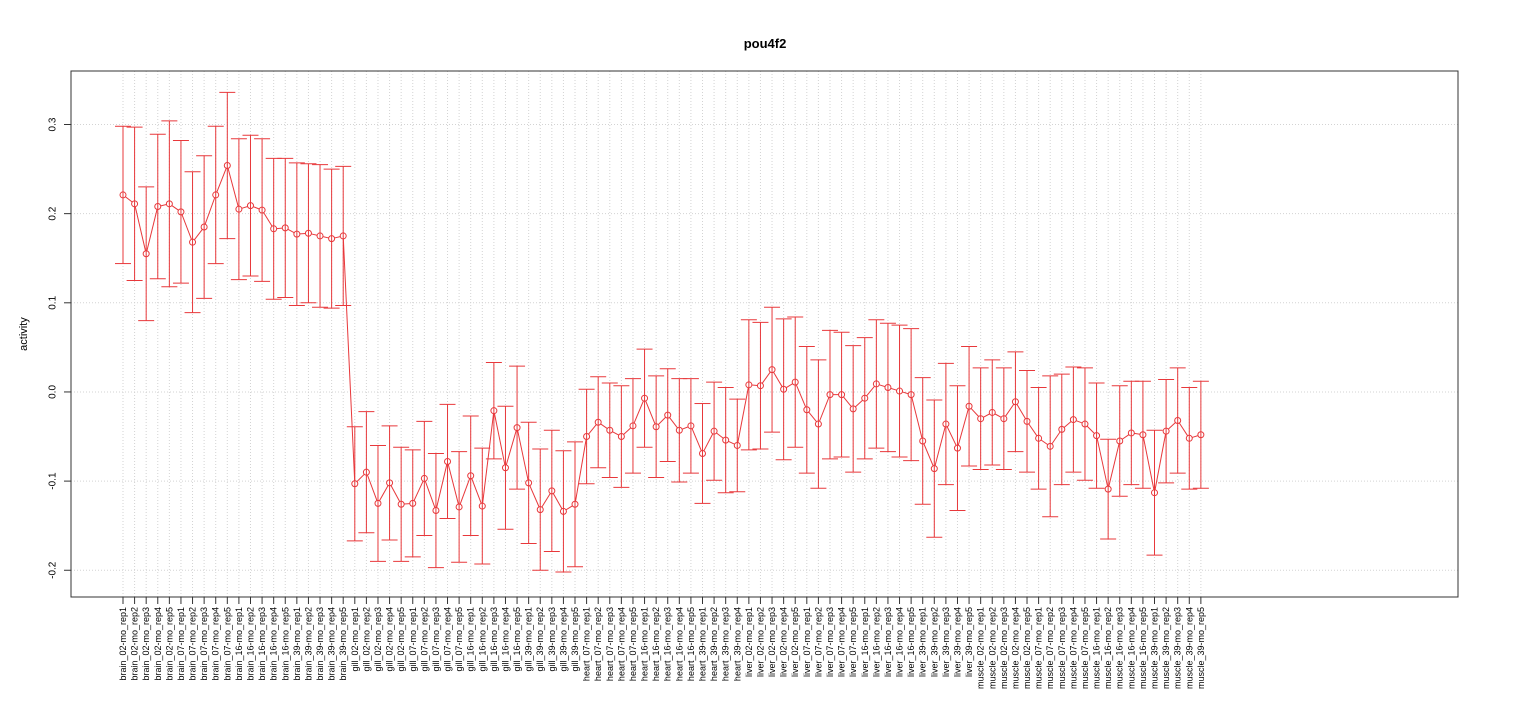 The width and height of the screenshot is (1530, 720). I want to click on x-tick-label: gill_02-mo_rep1, so click(355, 639).